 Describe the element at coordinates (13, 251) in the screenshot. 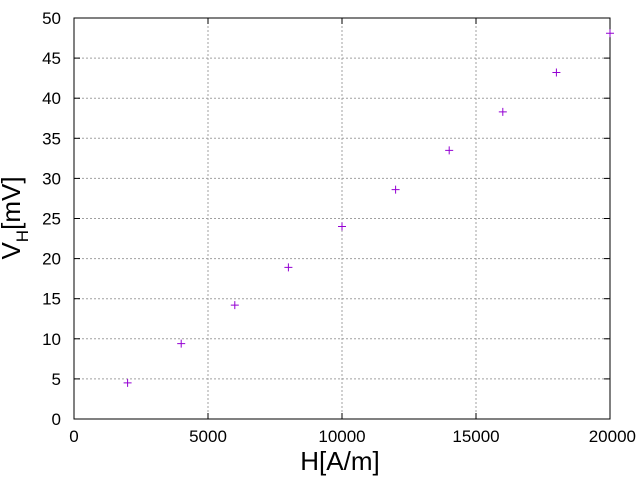

I see `y-axis-title-main: V` at that location.